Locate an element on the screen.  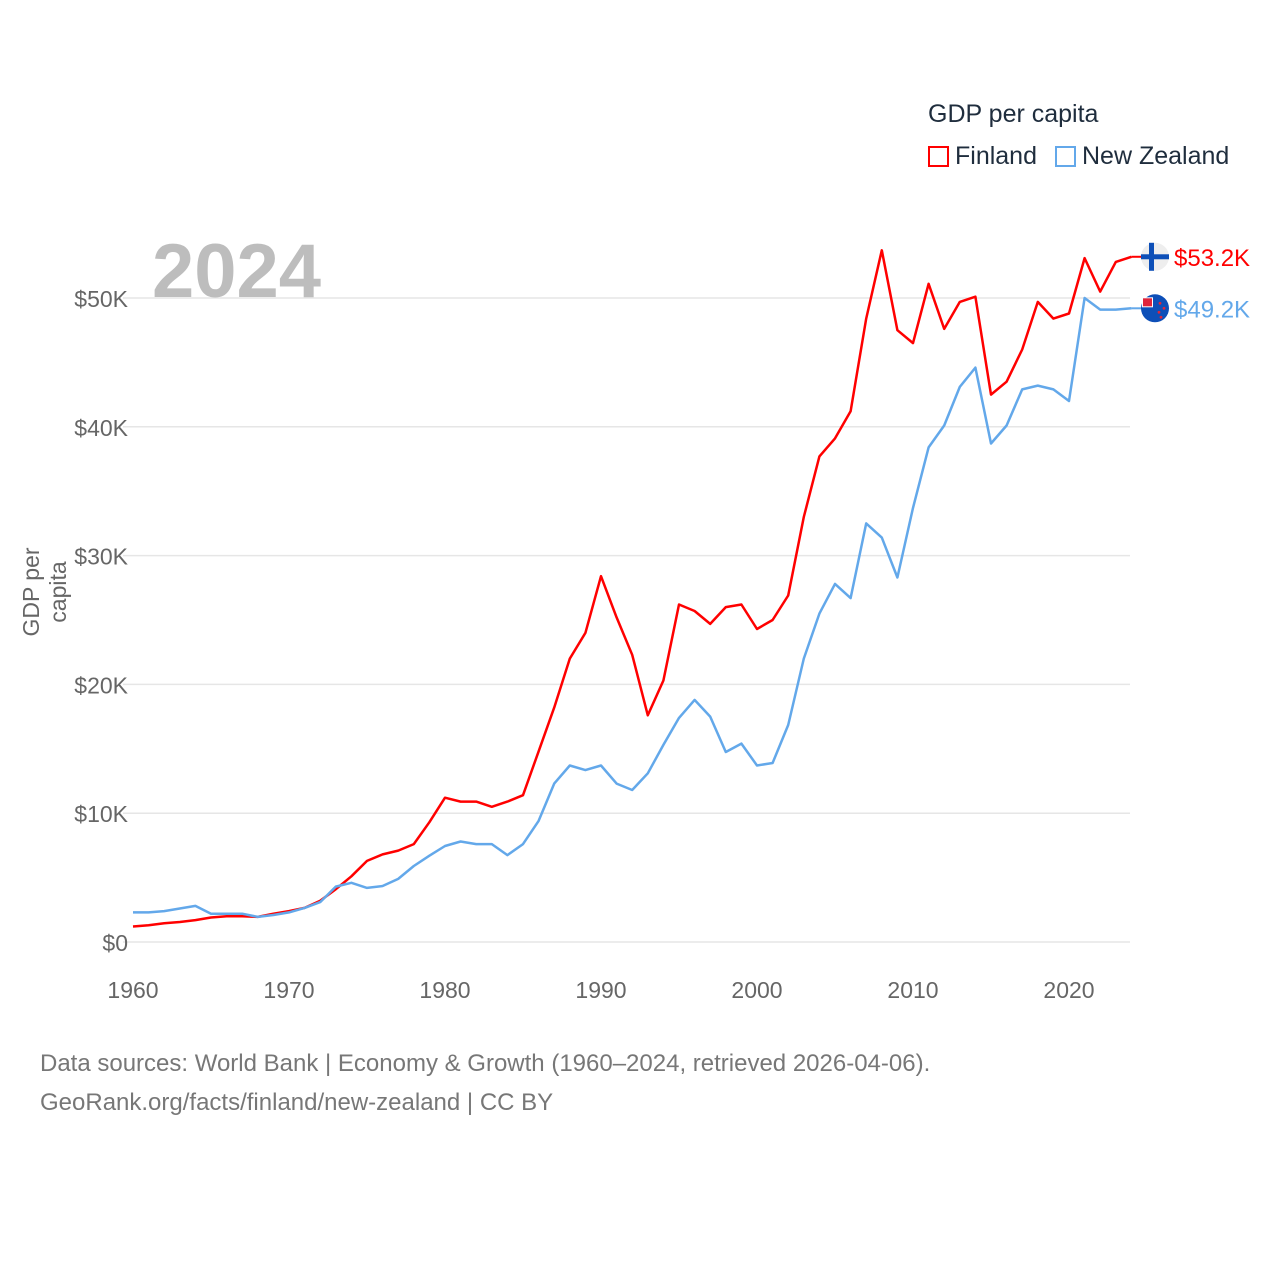
new-zealand-flag-icon is located at coordinates (1155, 308).